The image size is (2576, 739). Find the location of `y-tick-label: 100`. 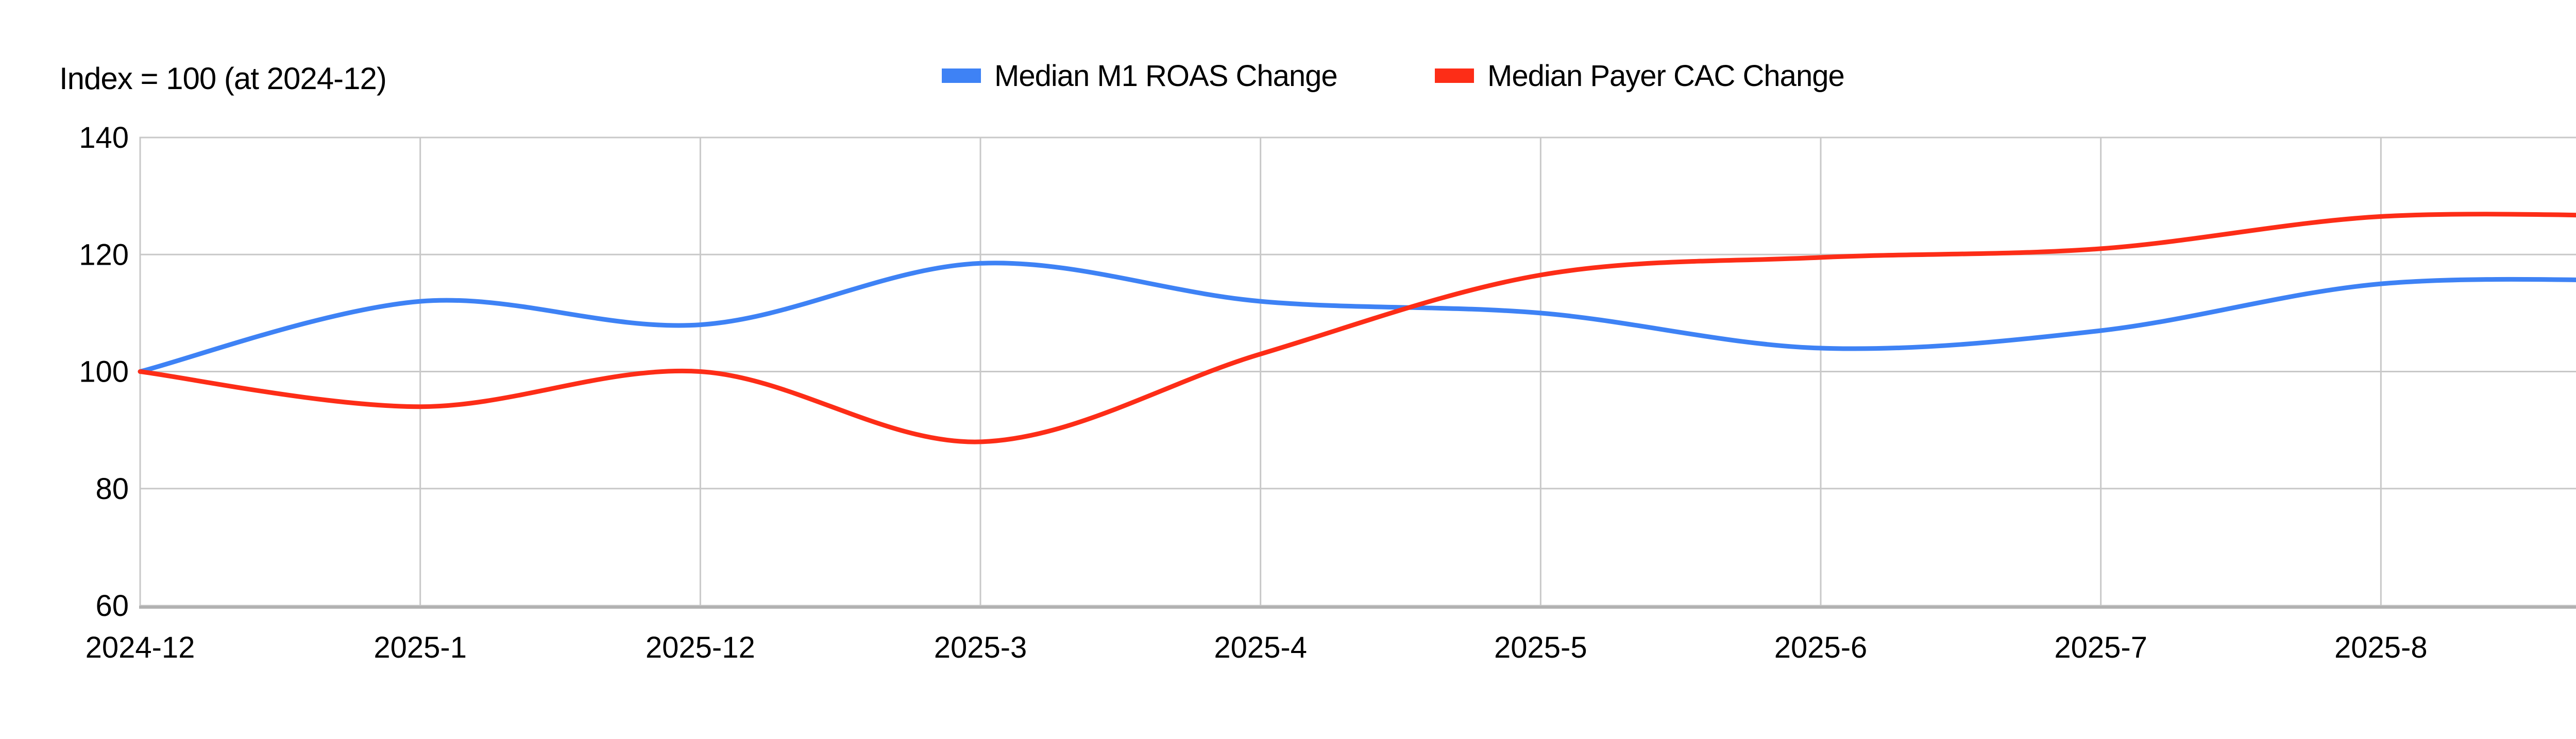

y-tick-label: 100 is located at coordinates (104, 372).